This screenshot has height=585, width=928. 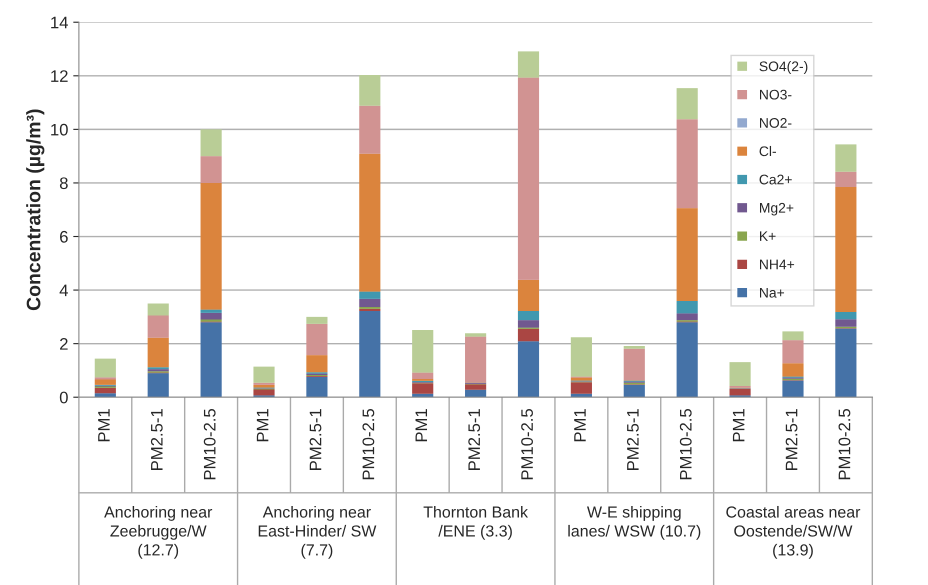 What do you see at coordinates (158, 532) in the screenshot?
I see `text: Anchoring near Zeebrugge/W (12.7)` at bounding box center [158, 532].